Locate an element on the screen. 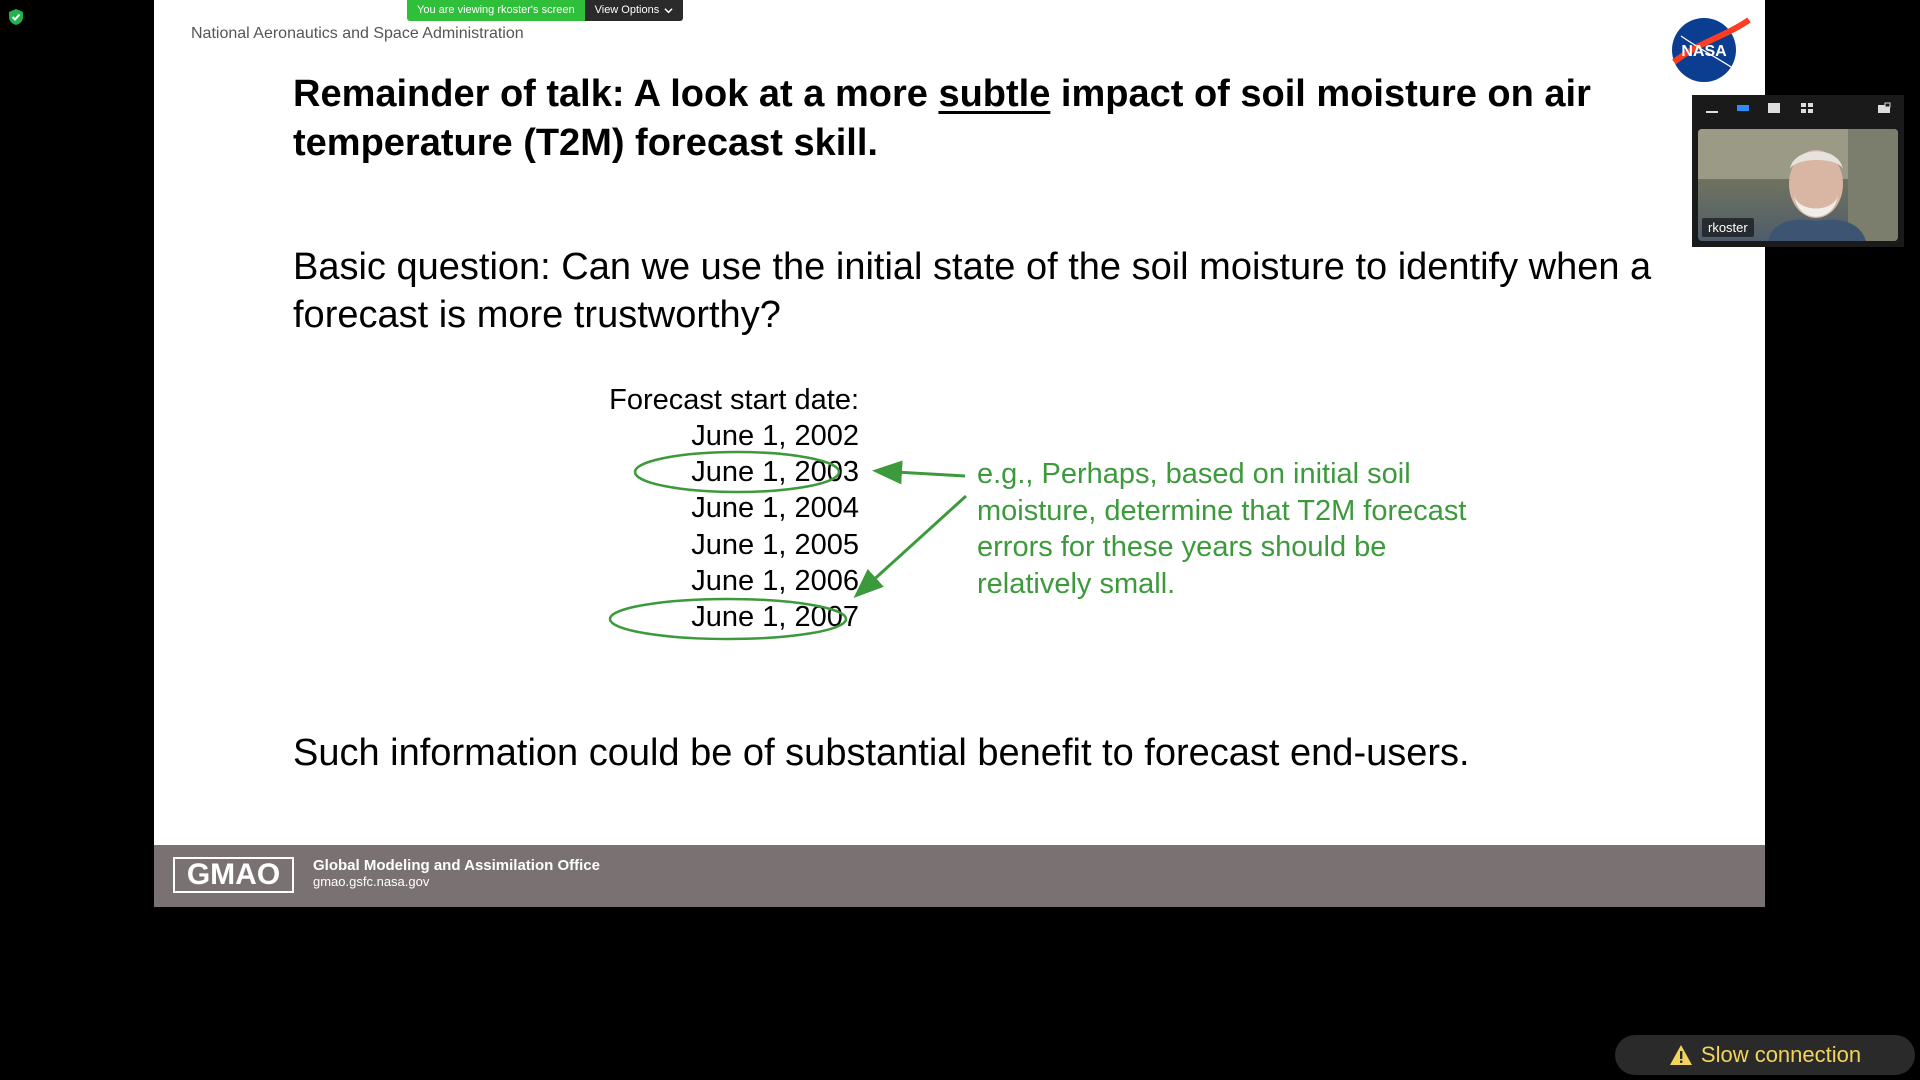 This screenshot has width=1920, height=1080. minimize-icon is located at coordinates (1712, 108).